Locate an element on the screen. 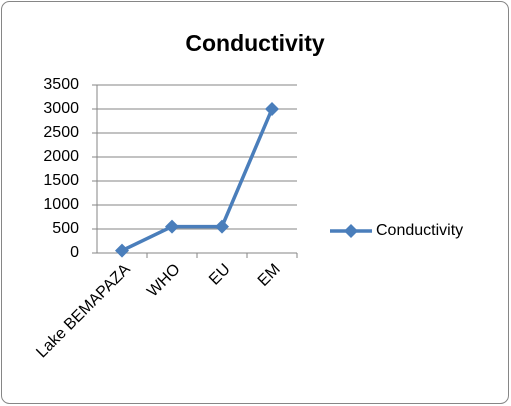  y-tick-label: 1500 is located at coordinates (61, 180).